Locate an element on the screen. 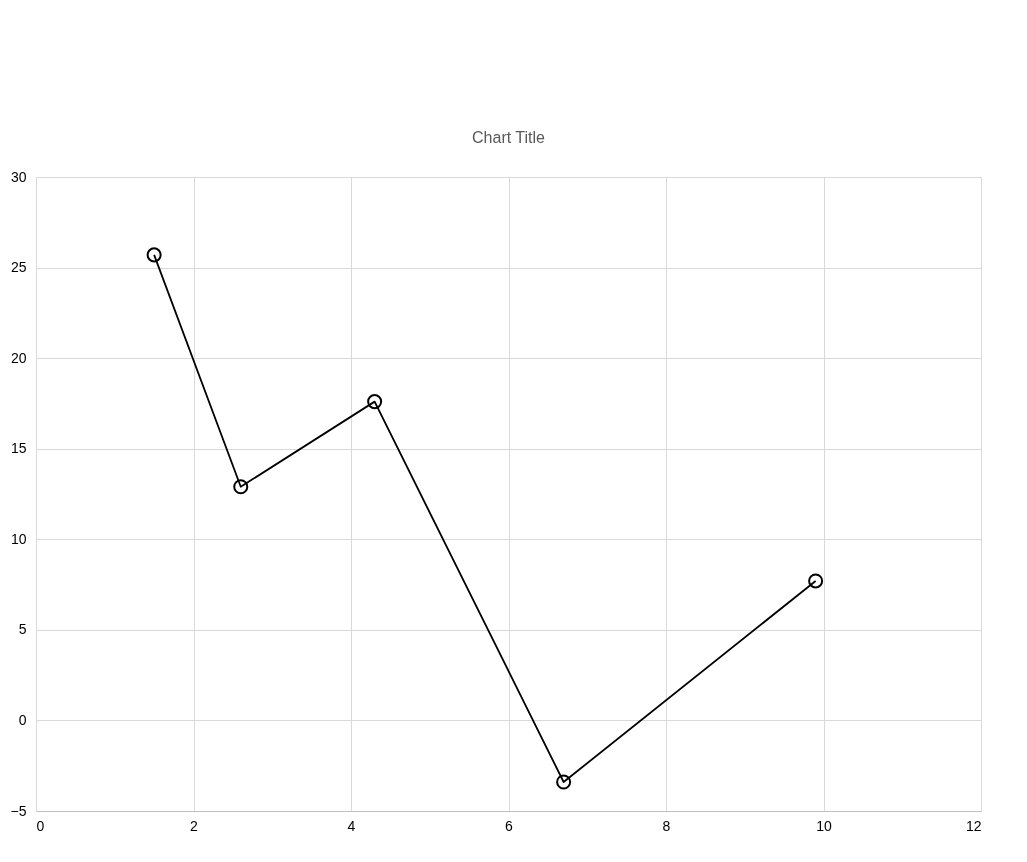 The image size is (1027, 862). x-tick-label: 10 is located at coordinates (824, 825).